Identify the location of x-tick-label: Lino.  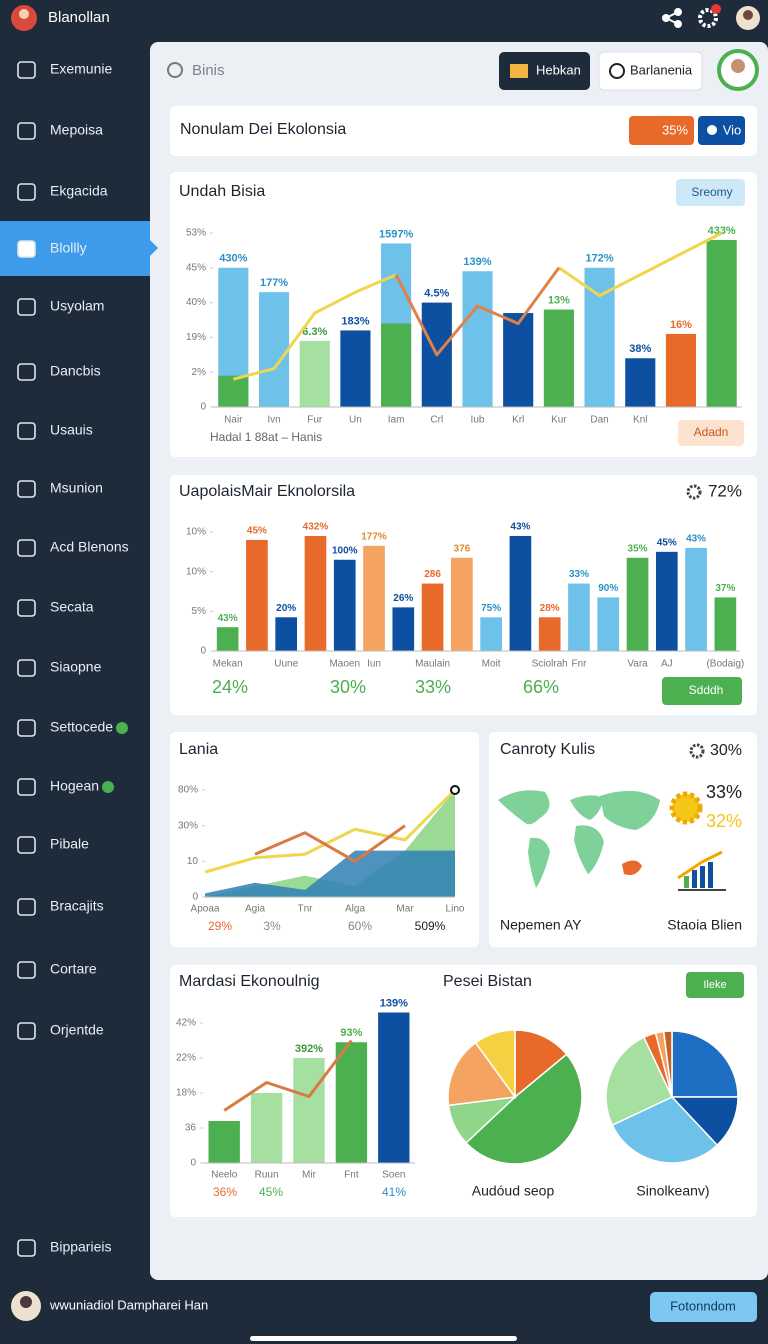
(455, 909).